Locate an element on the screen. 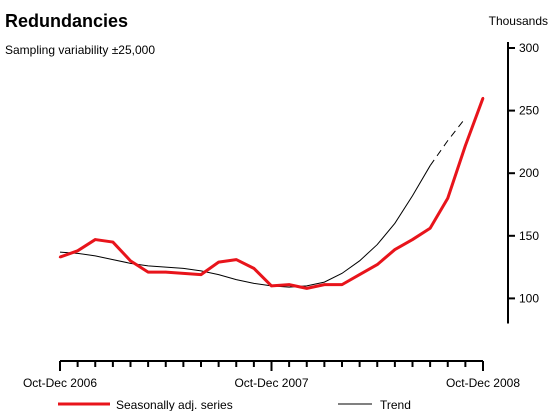 This screenshot has height=411, width=552. trend-projection-line is located at coordinates (447, 141).